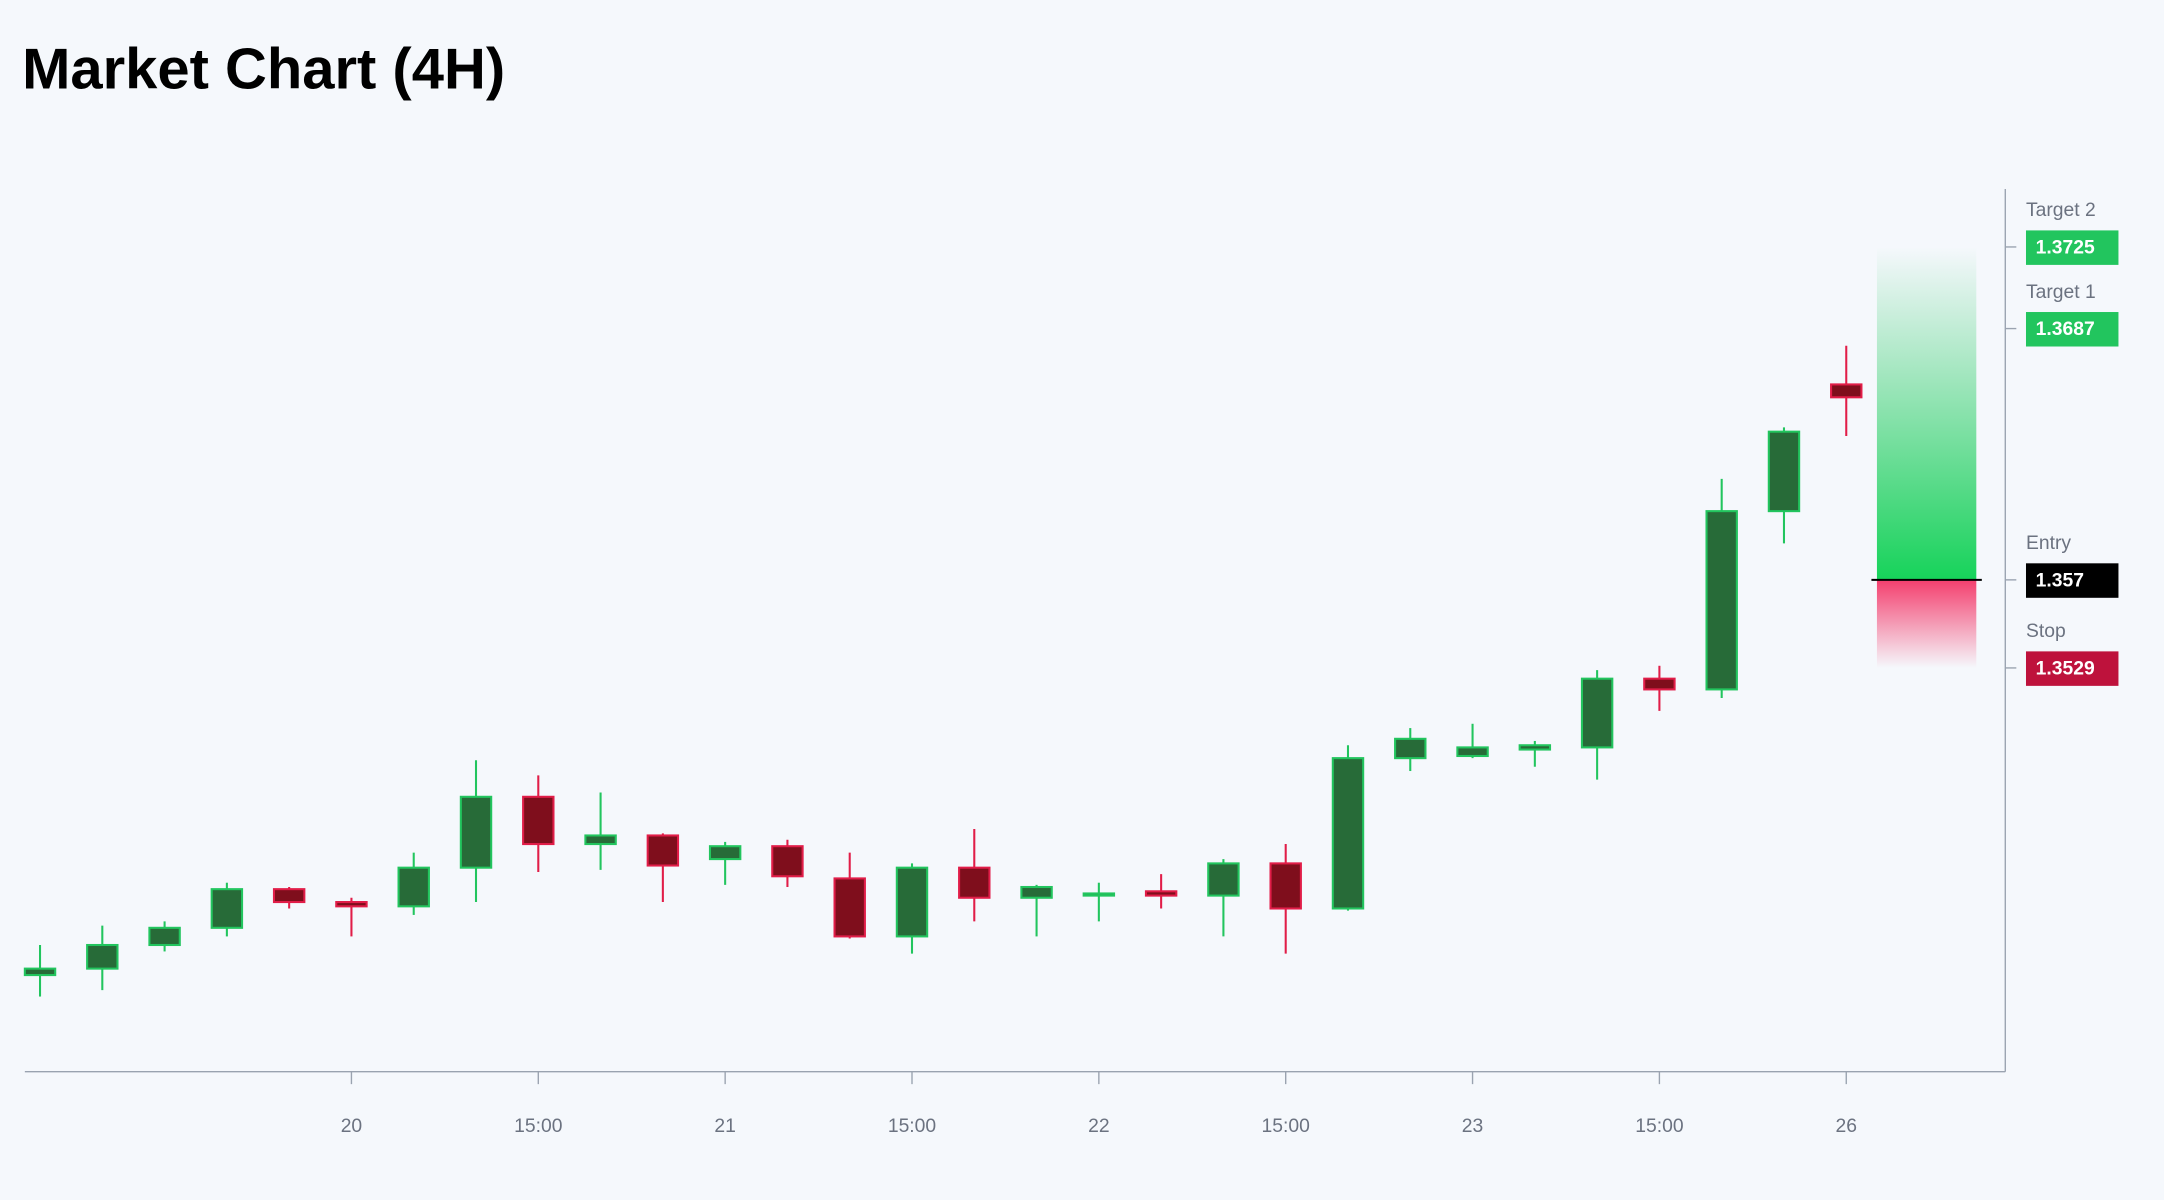 This screenshot has height=1200, width=2164. I want to click on level-name: Target 2, so click(2061, 210).